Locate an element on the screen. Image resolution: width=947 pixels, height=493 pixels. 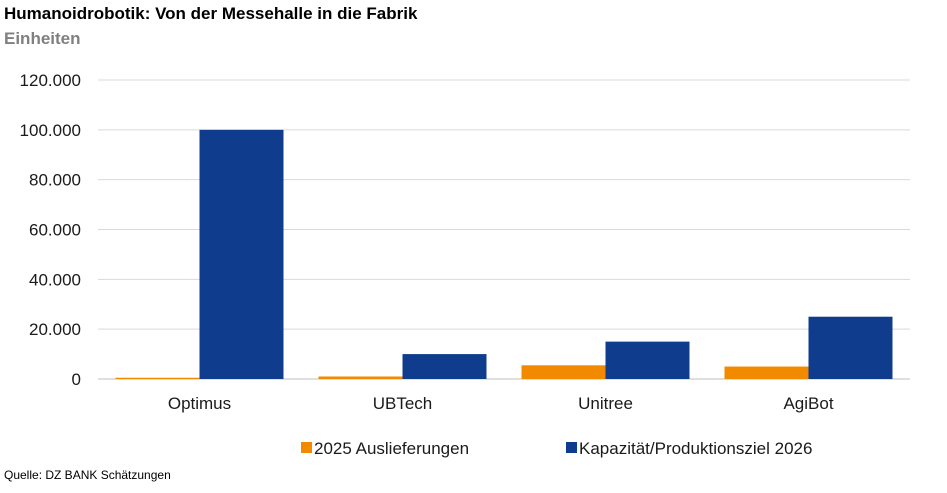
x-tick-label: UBTech is located at coordinates (403, 403).